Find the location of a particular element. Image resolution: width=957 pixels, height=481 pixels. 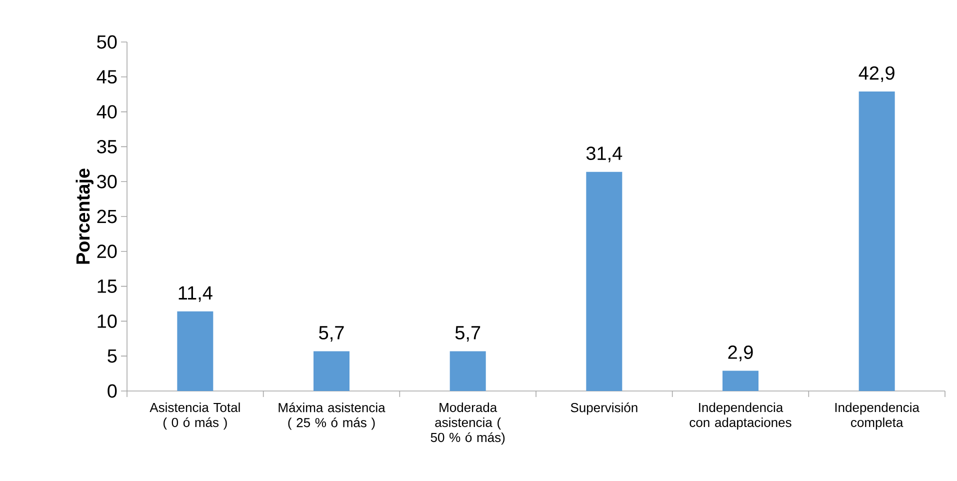

y-tick-label: 0 is located at coordinates (112, 391).